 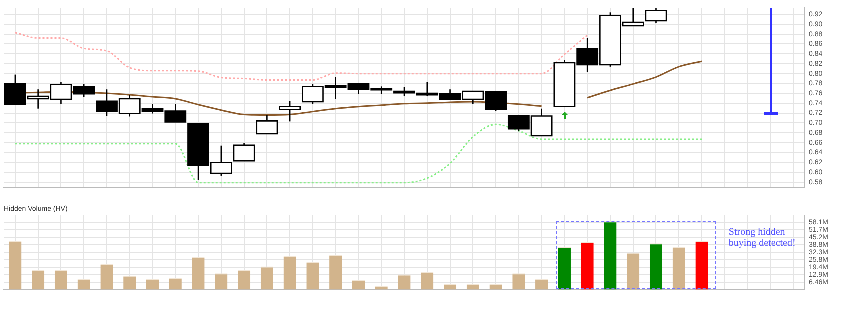 What do you see at coordinates (301, 56) in the screenshot?
I see `line-series` at bounding box center [301, 56].